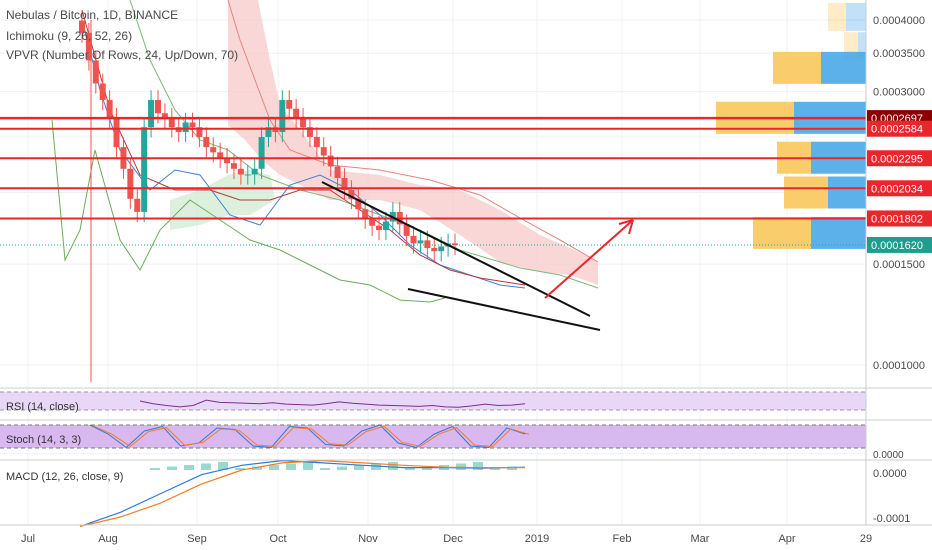  I want to click on x-tick-label-2: Sep, so click(197, 539).